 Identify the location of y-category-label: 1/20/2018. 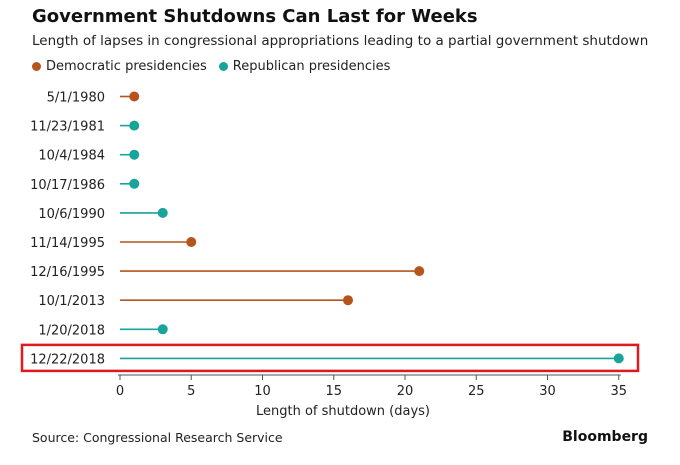
(71, 330).